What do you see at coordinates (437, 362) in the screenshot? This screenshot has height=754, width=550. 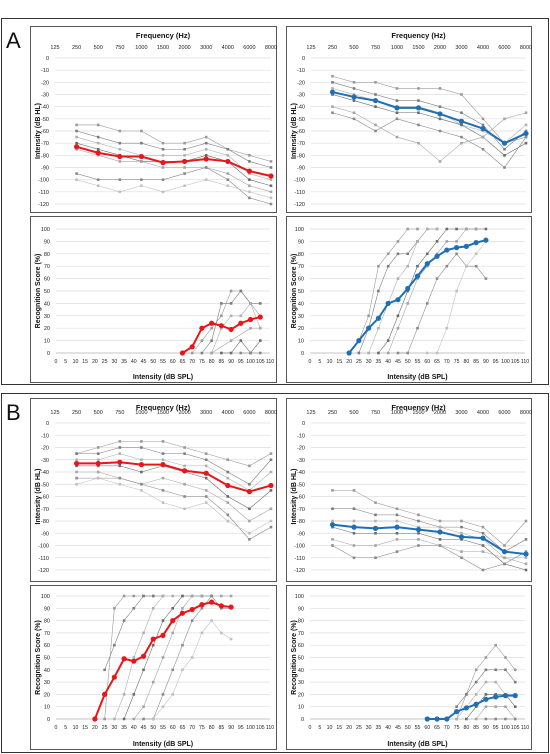 I see `x-tick-label: 65` at bounding box center [437, 362].